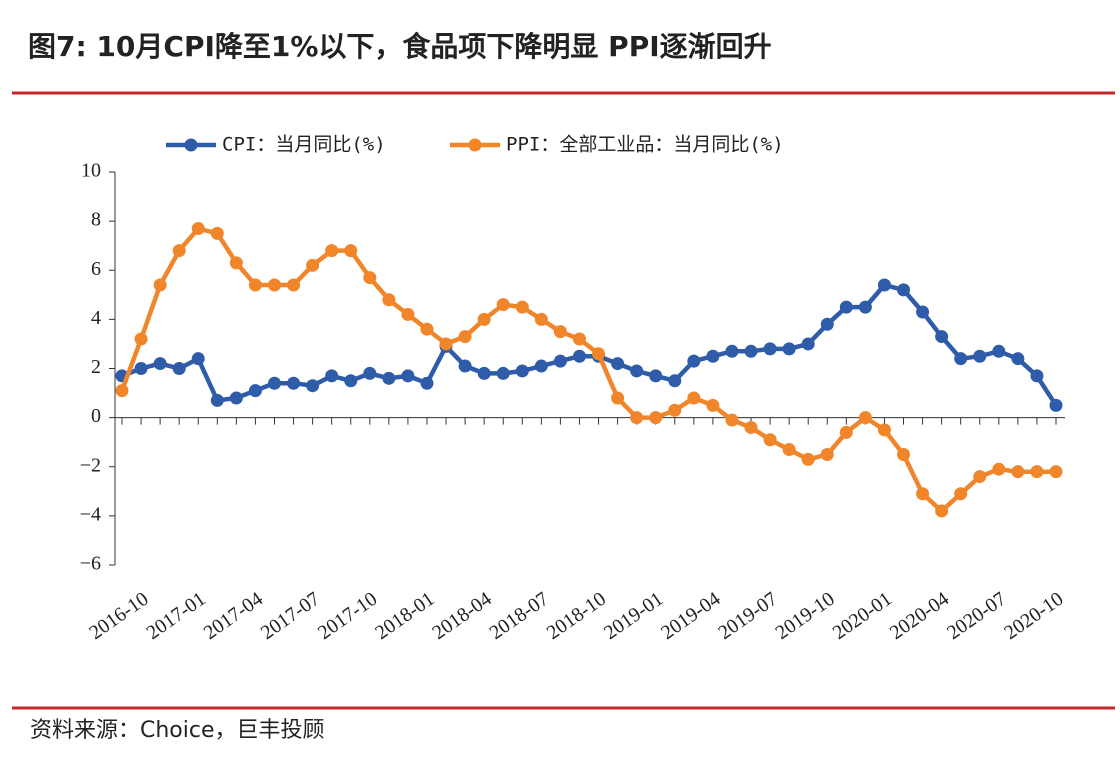 This screenshot has width=1120, height=760. Describe the element at coordinates (118, 616) in the screenshot. I see `x-tick-label: 2016-10` at that location.